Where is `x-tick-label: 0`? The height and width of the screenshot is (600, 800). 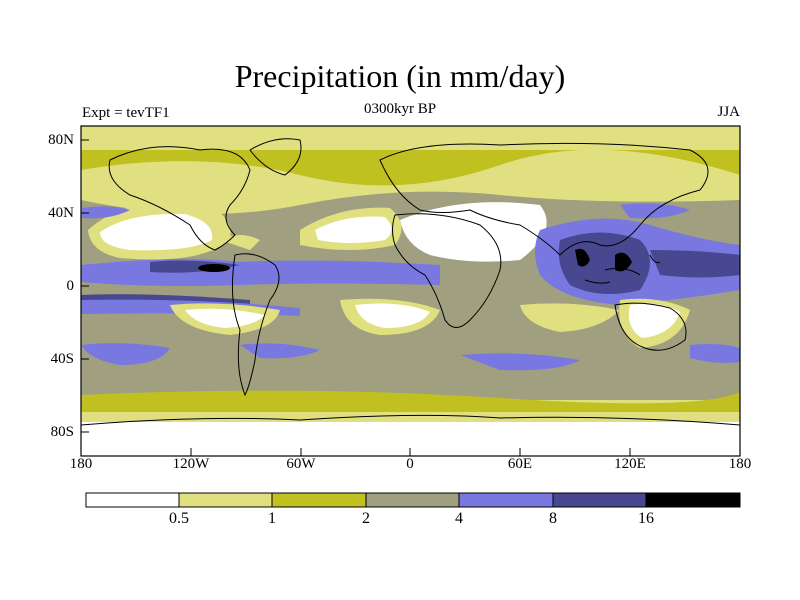
x-tick-label: 0 is located at coordinates (410, 464).